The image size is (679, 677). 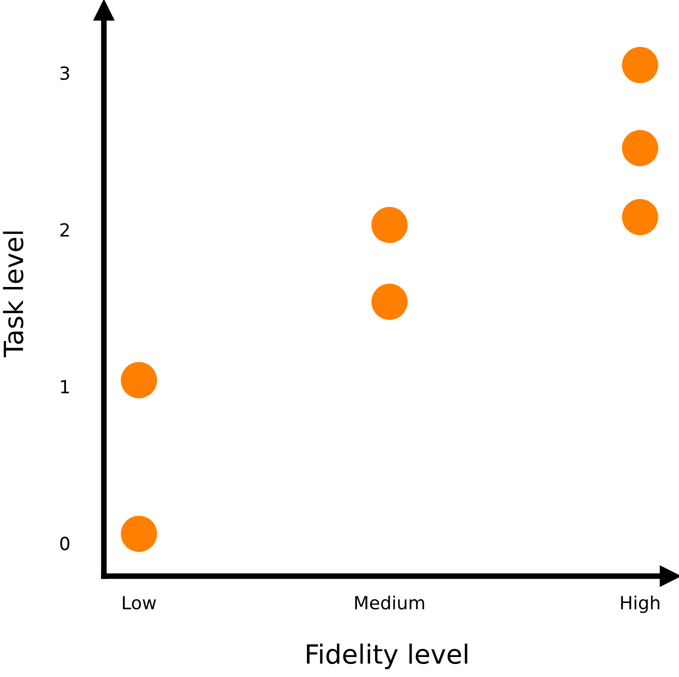 I want to click on y-tick-label: 0, so click(x=65, y=543).